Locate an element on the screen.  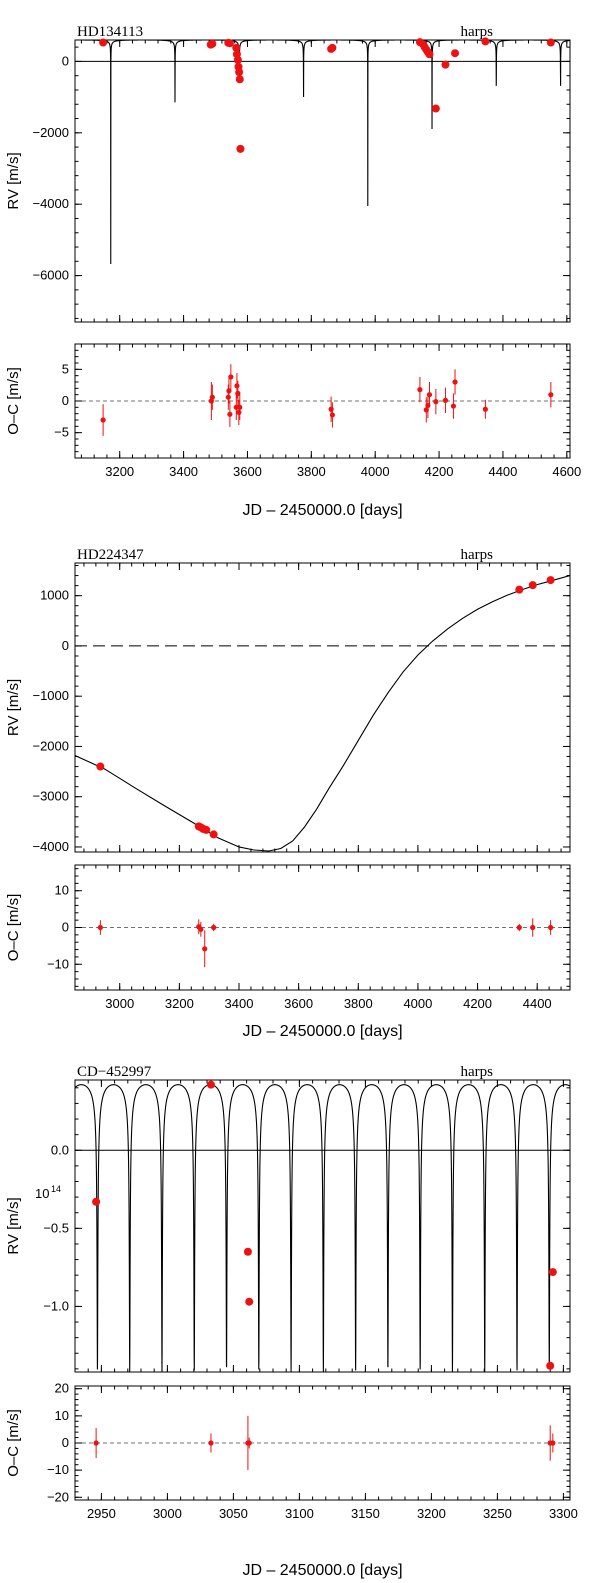
star-name: CD−452997 is located at coordinates (114, 1072).